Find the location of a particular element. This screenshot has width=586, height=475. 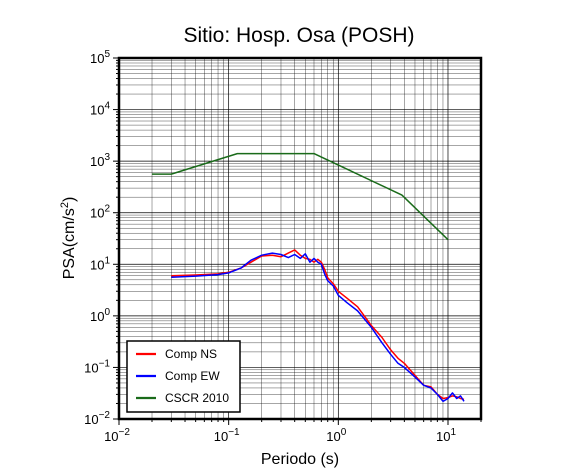

legend: Comp NS Comp EW CSCR 2010 is located at coordinates (183, 376).